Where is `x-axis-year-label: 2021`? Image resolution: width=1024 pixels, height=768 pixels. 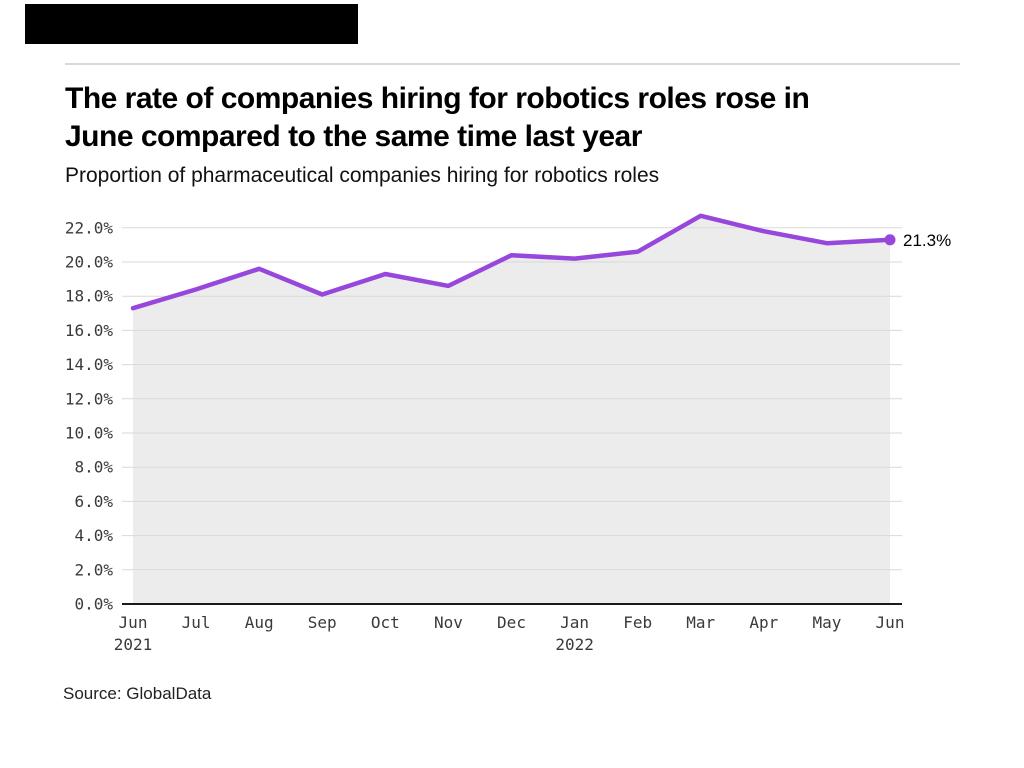 x-axis-year-label: 2021 is located at coordinates (133, 644).